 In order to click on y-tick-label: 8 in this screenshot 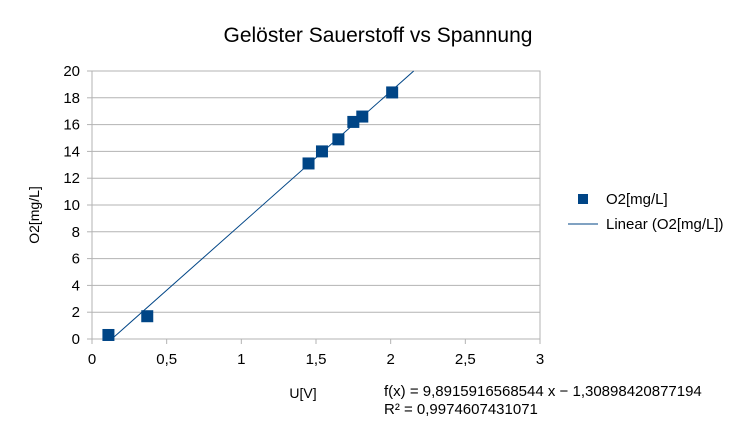, I will do `click(76, 232)`.